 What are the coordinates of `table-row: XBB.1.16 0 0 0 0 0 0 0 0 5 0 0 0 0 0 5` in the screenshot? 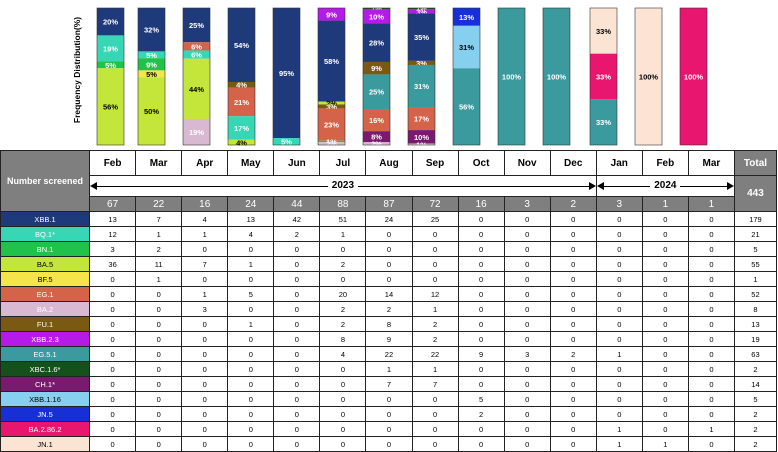 It's located at (389, 399).